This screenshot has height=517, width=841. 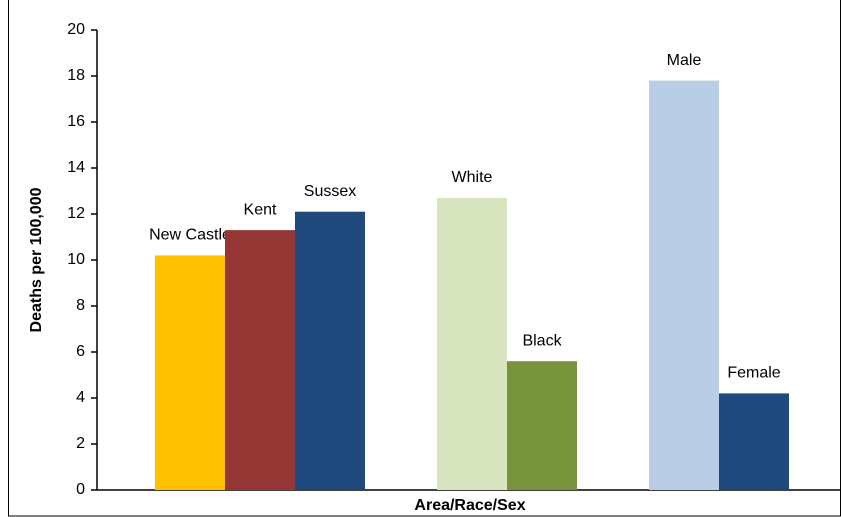 What do you see at coordinates (330, 191) in the screenshot?
I see `bar-label: Sussex` at bounding box center [330, 191].